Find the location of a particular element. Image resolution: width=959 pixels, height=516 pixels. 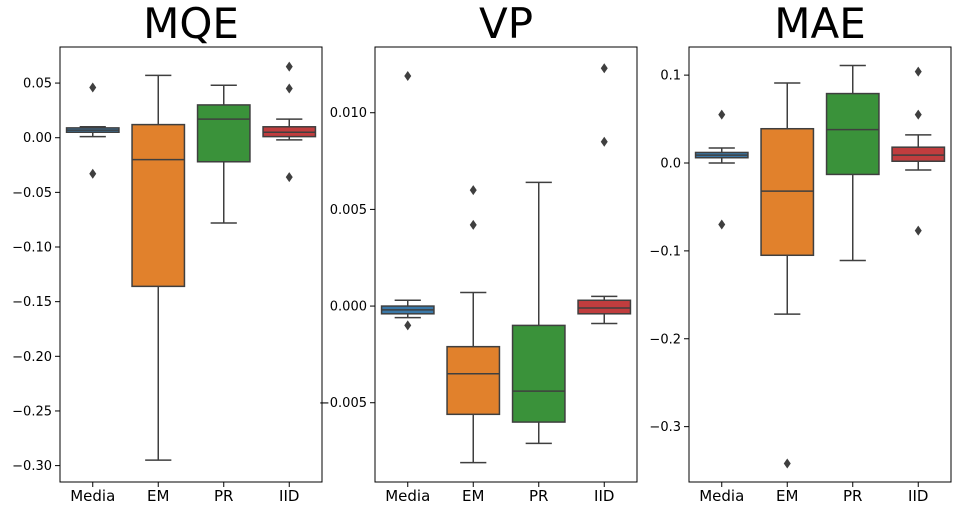

chart-title: VP is located at coordinates (506, 24).